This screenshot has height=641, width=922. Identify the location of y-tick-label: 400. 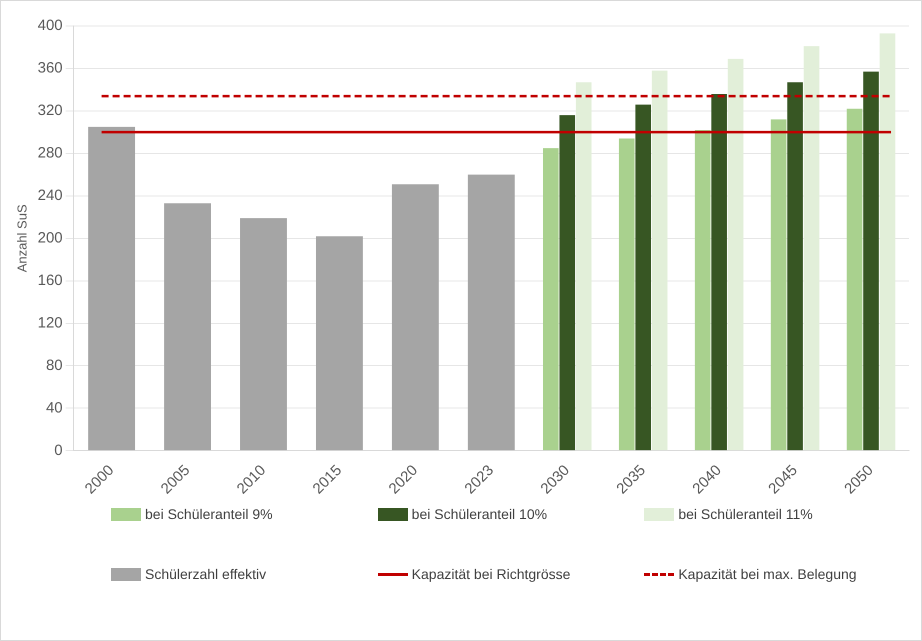
(50, 25).